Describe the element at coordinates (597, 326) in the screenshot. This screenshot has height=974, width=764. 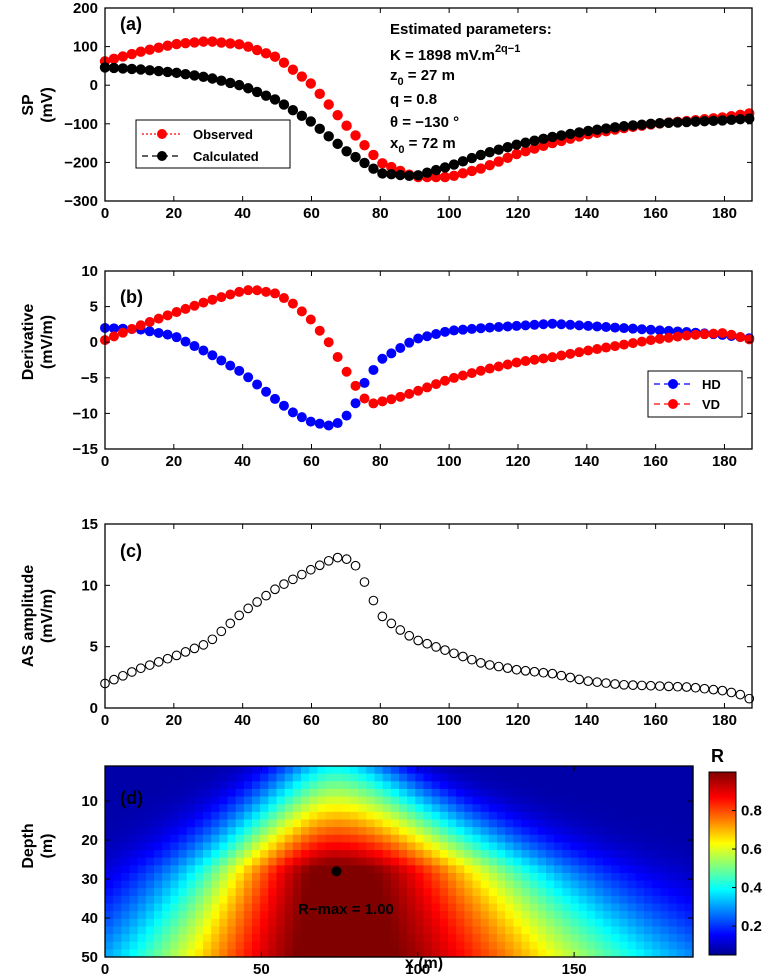
I see `hd-marker` at that location.